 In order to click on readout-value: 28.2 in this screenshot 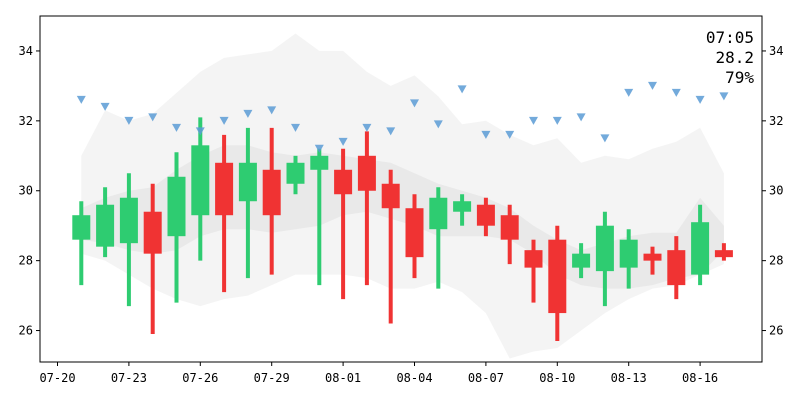, I will do `click(734, 57)`.